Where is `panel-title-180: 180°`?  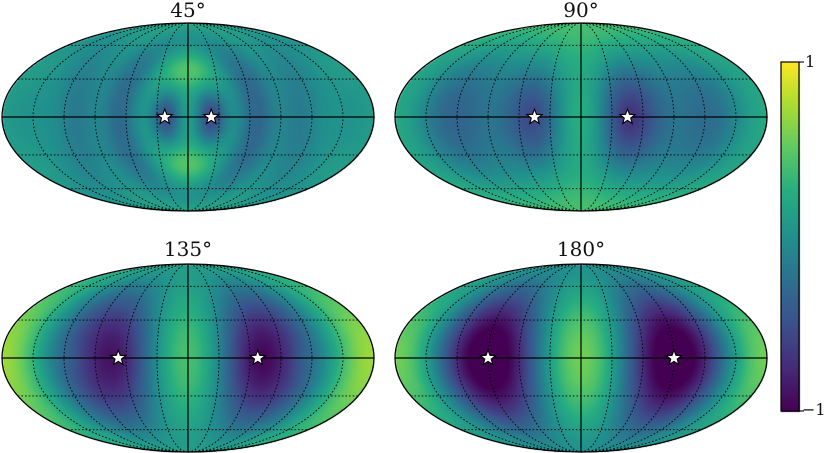 panel-title-180: 180° is located at coordinates (581, 249).